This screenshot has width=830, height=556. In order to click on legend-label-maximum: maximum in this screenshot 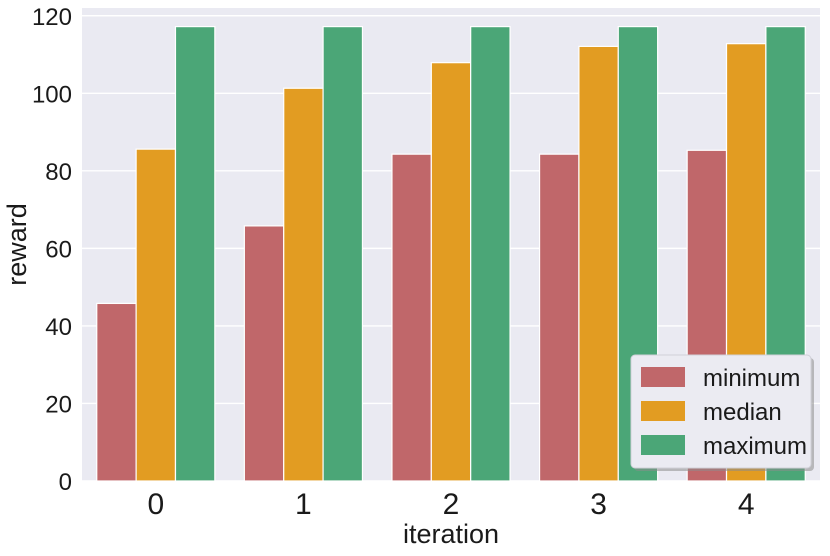, I will do `click(755, 446)`.